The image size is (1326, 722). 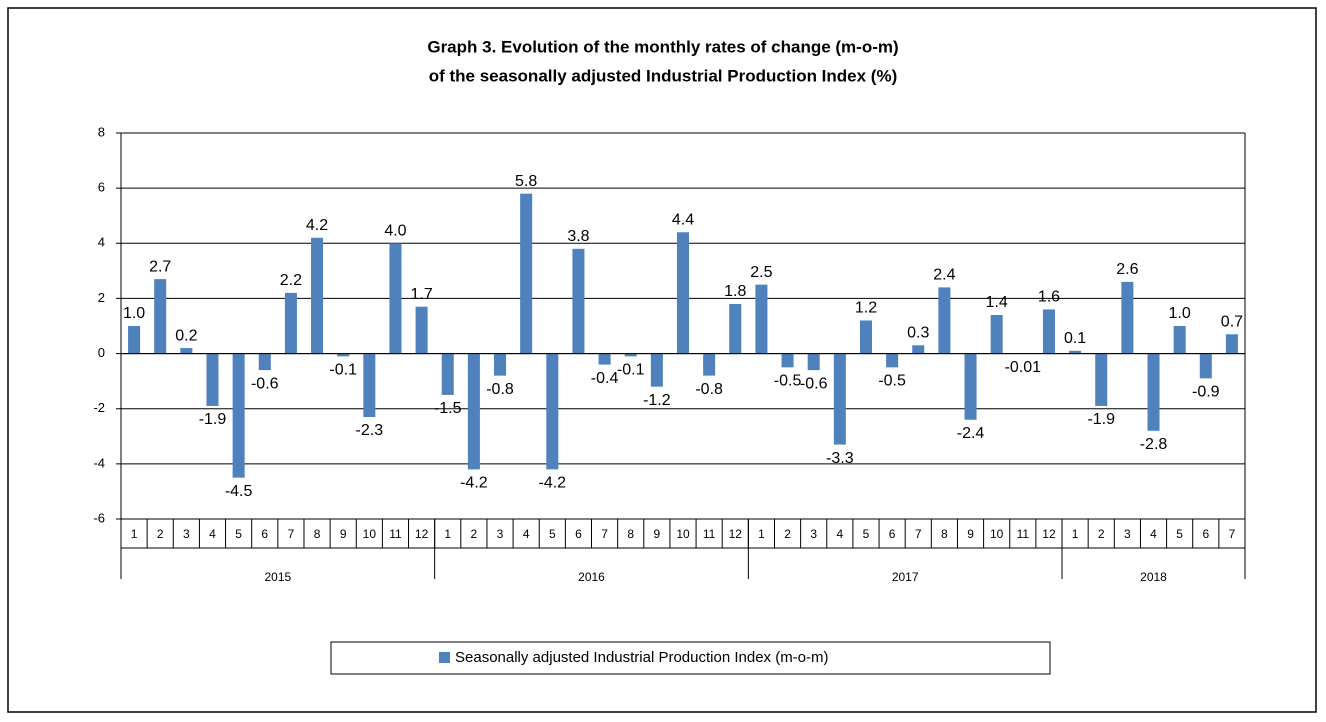 What do you see at coordinates (735, 291) in the screenshot?
I see `data-label: 1.8` at bounding box center [735, 291].